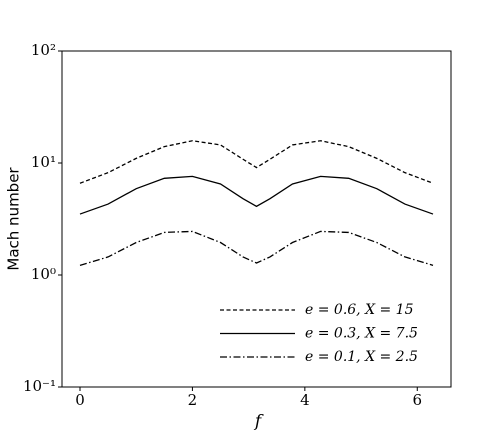  What do you see at coordinates (361, 334) in the screenshot?
I see `legend-label: e = 0.3, X = 7.5` at bounding box center [361, 334].